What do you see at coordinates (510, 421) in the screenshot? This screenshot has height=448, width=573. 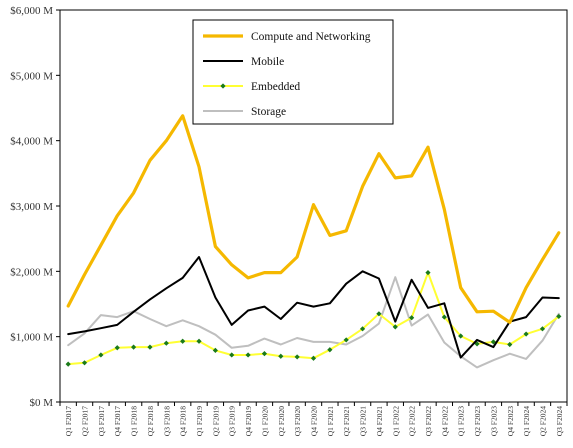 I see `x-tick-label: Q4 F2023` at bounding box center [510, 421].